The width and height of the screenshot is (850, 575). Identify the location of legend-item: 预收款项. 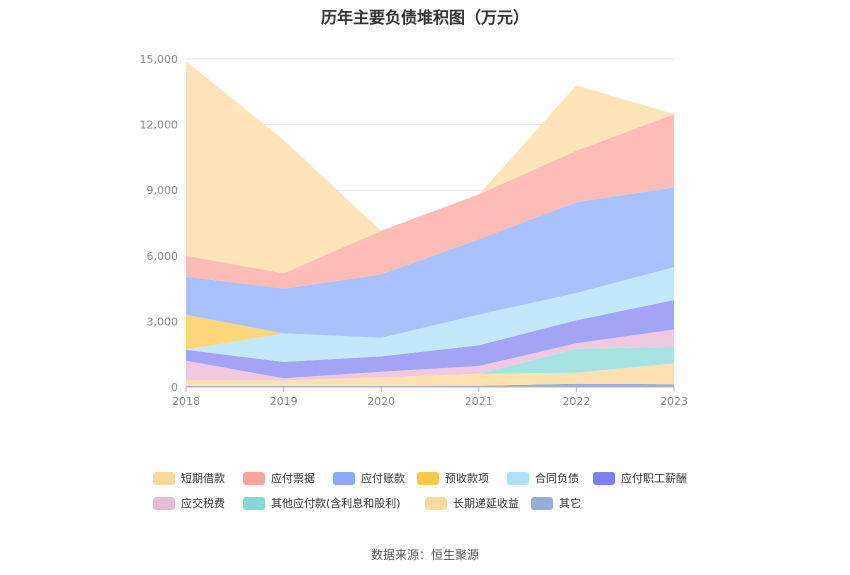
(453, 478).